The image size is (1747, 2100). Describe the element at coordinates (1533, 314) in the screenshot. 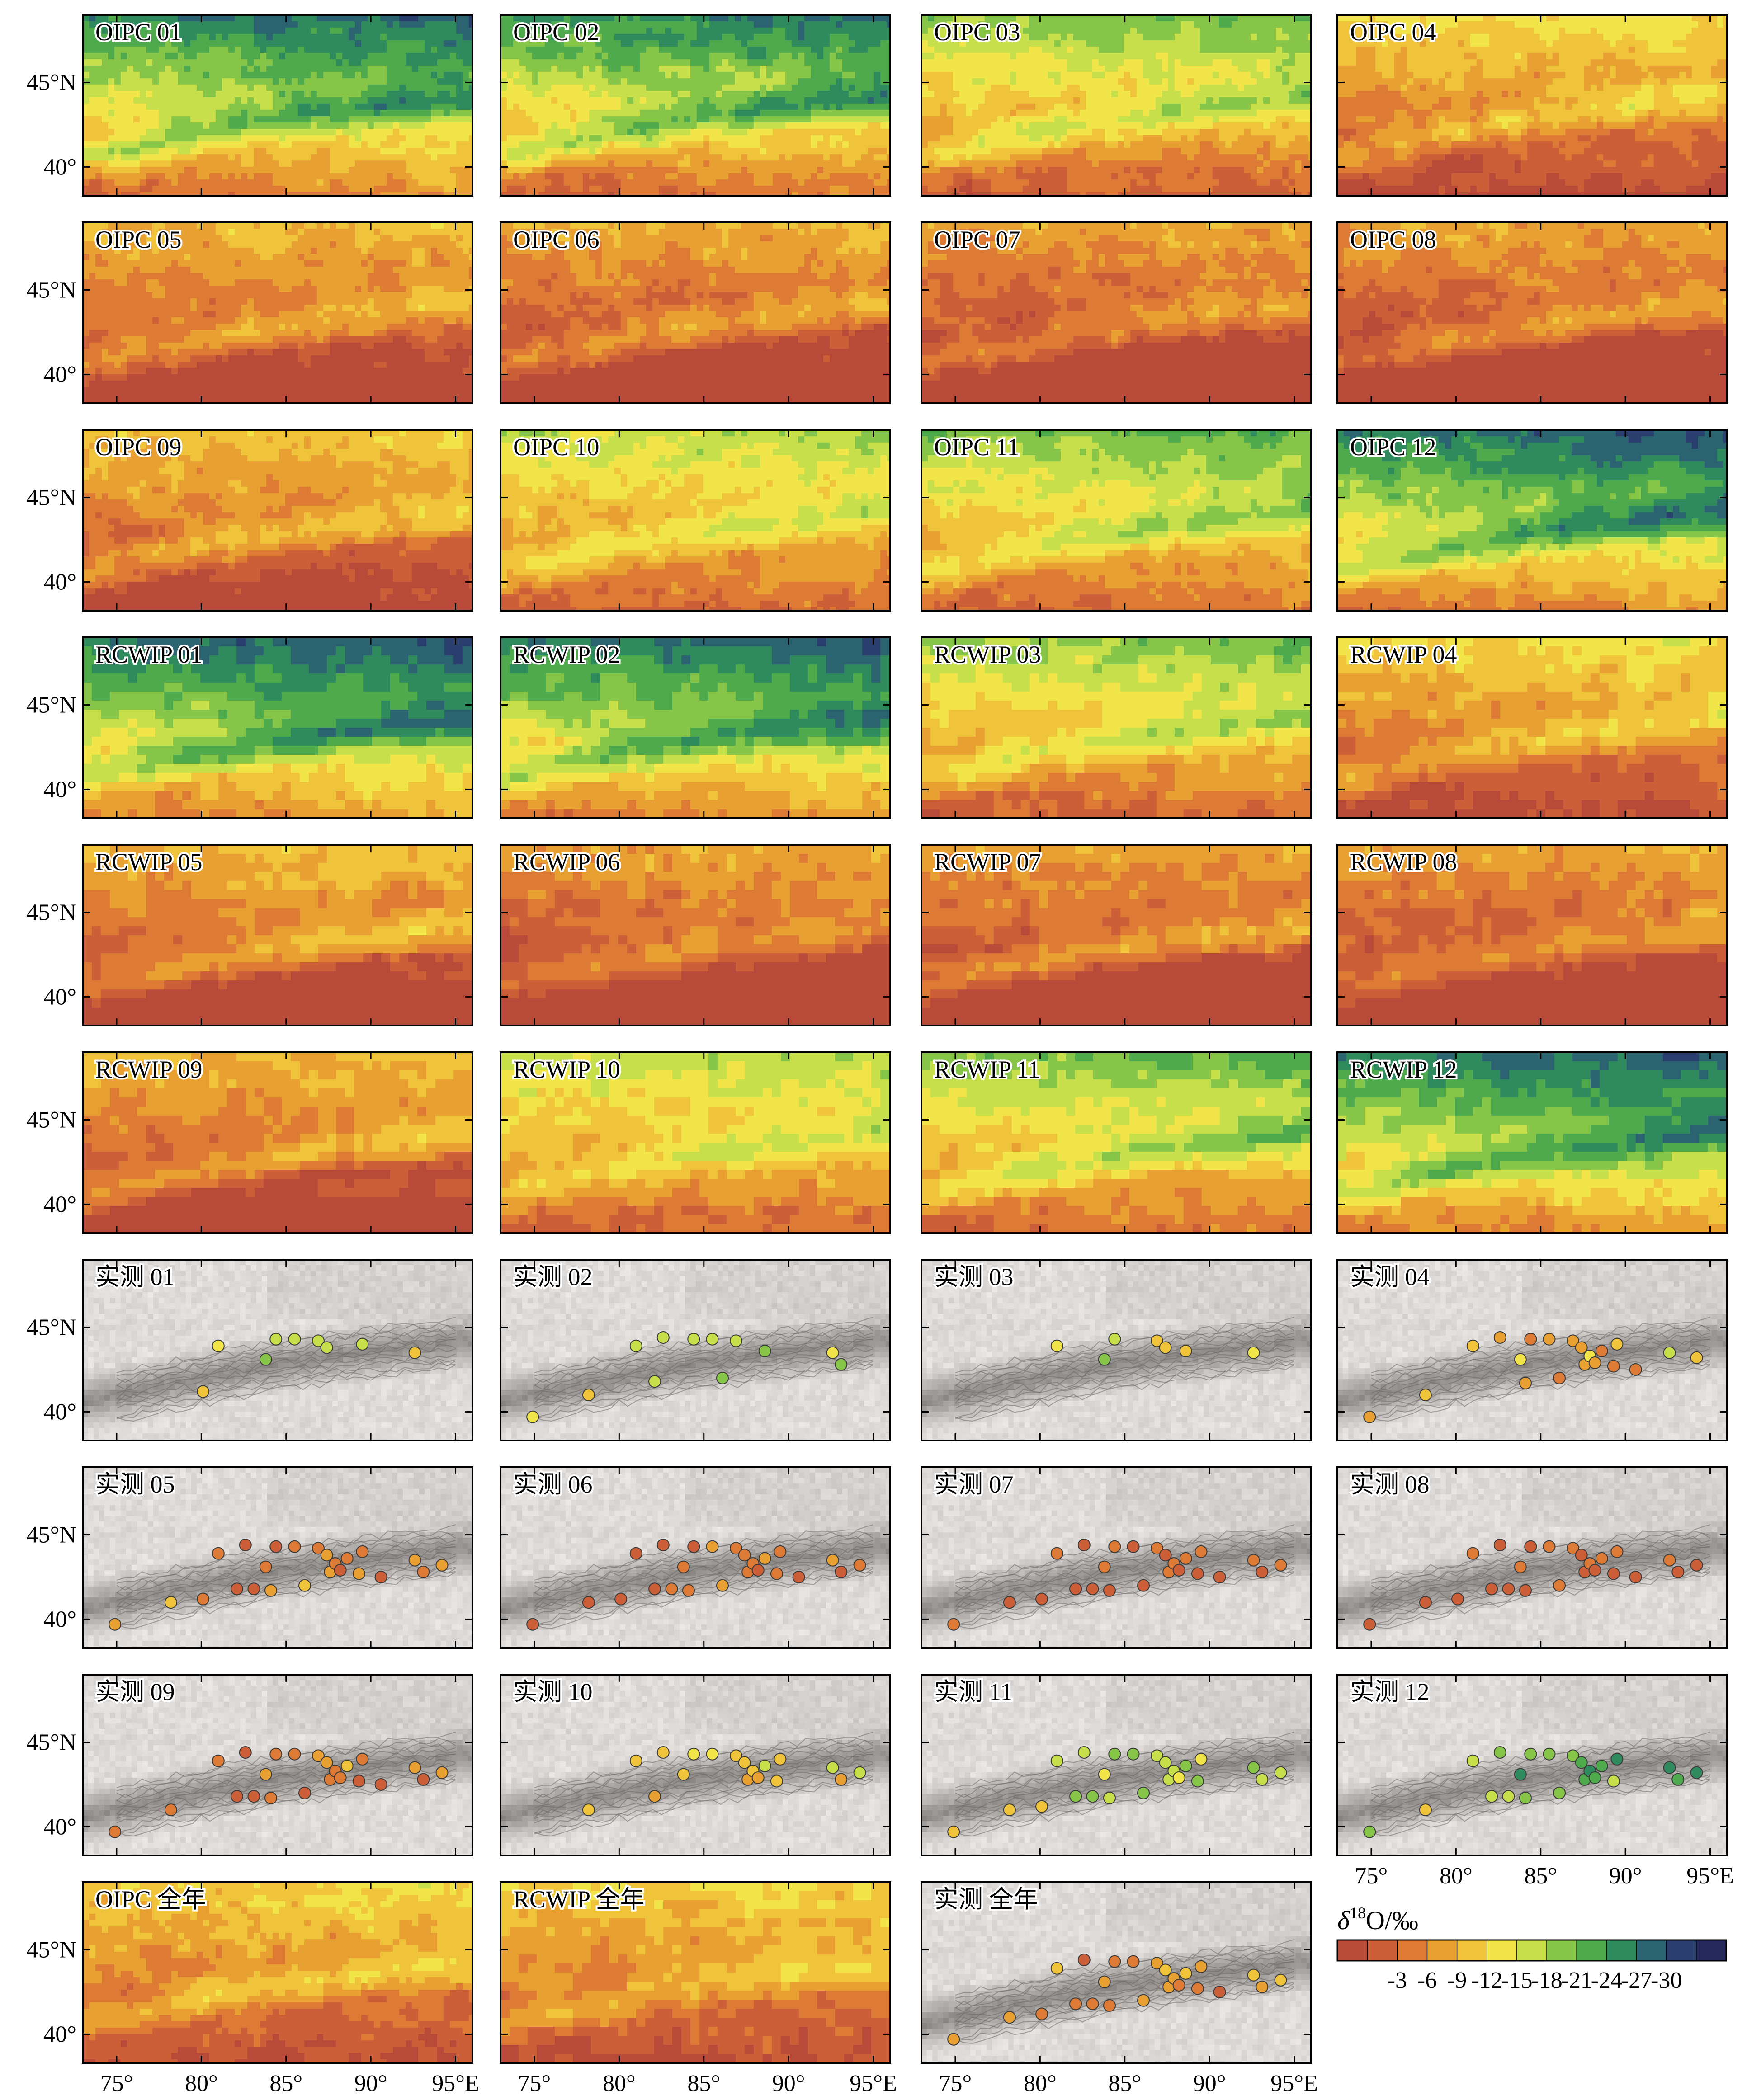

I see `panel-8: OIPC 08` at that location.